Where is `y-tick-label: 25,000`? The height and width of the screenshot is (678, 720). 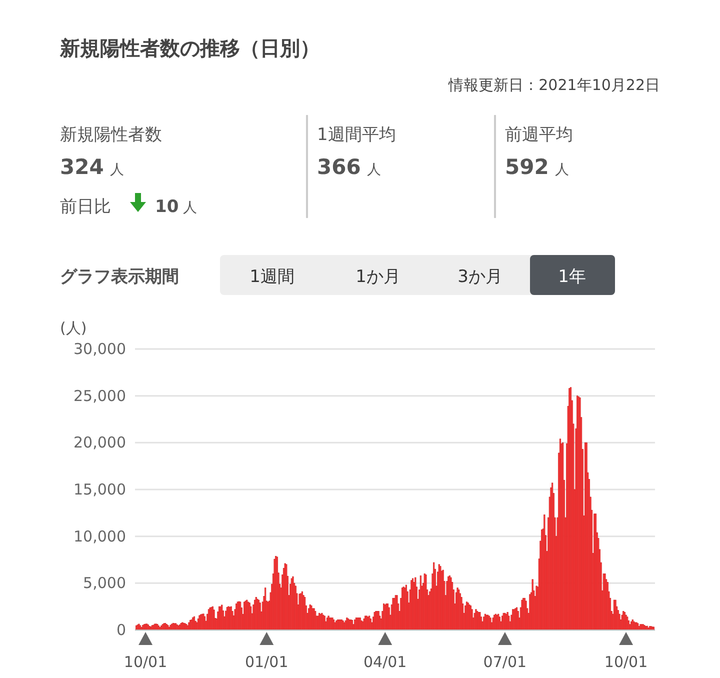 y-tick-label: 25,000 is located at coordinates (100, 395).